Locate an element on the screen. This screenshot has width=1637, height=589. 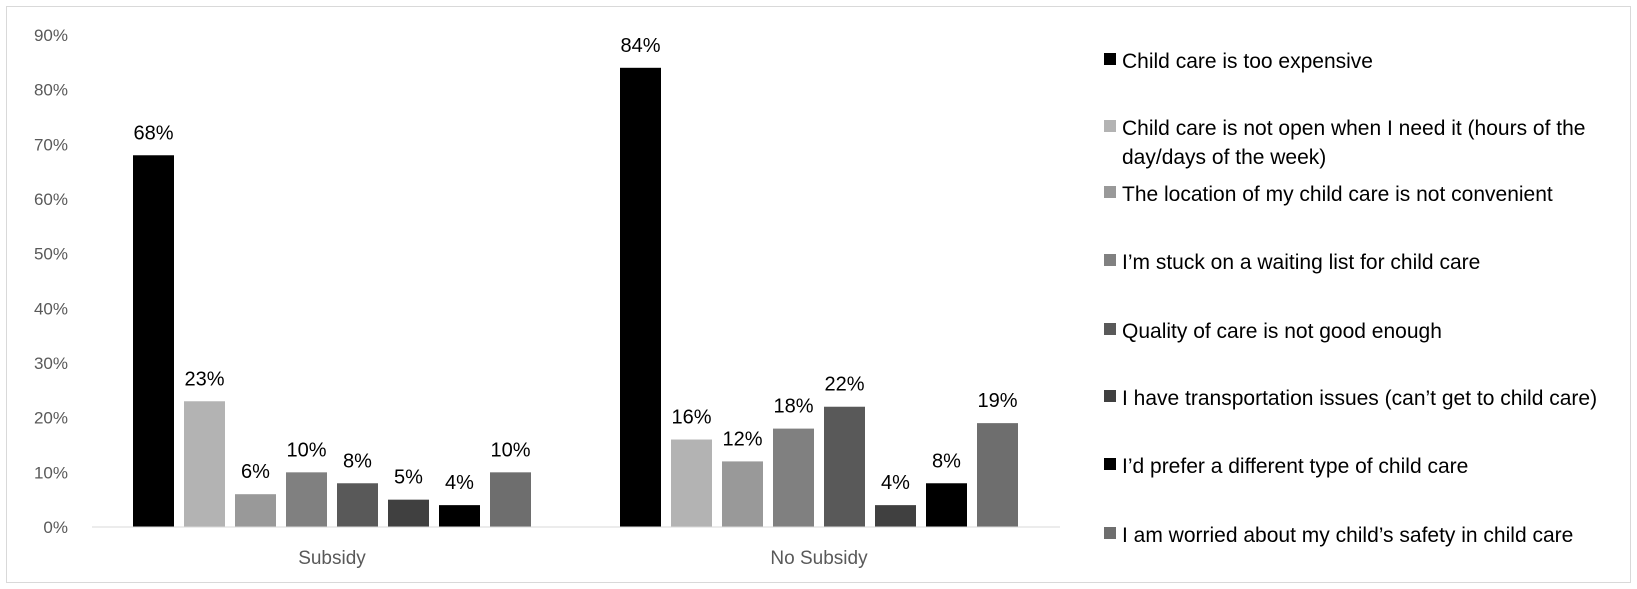
data-label: 6% is located at coordinates (255, 472).